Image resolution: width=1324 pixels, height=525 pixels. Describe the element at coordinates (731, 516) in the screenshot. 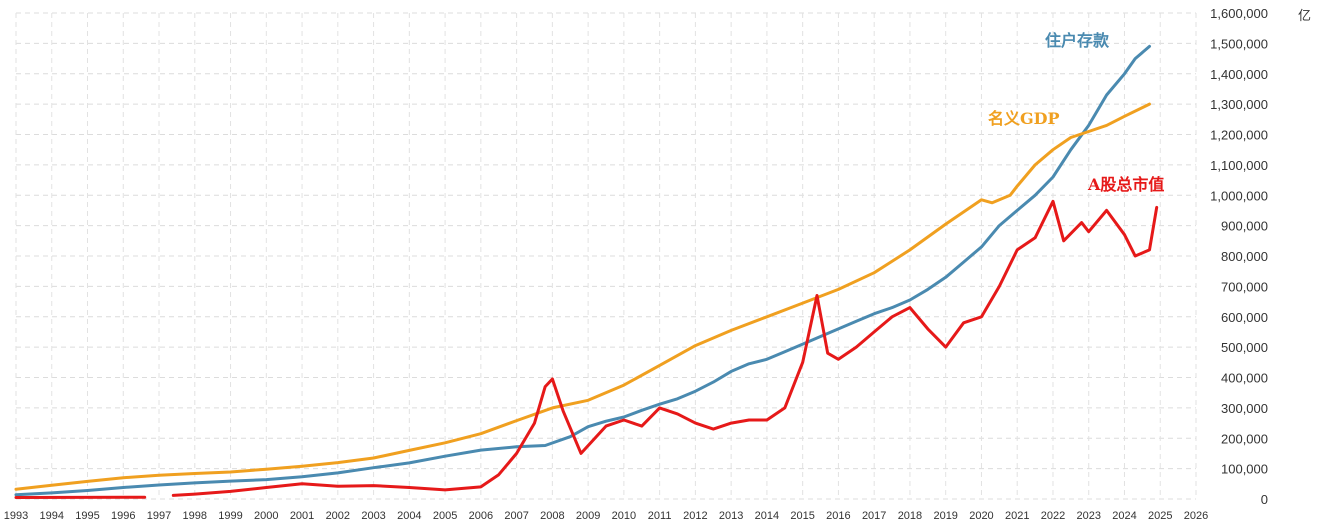

I see `x-tick-label: 2013` at that location.